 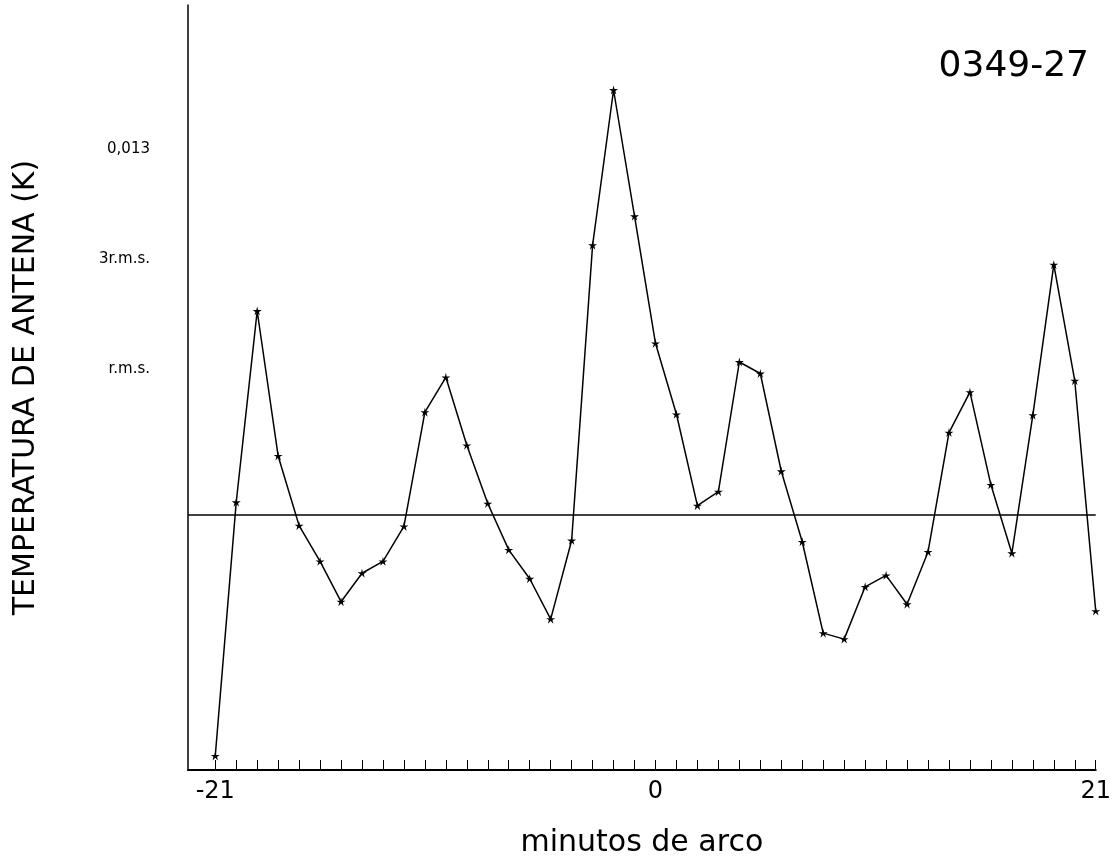 I want to click on x-axis-title: minutos de arco, so click(x=642, y=840).